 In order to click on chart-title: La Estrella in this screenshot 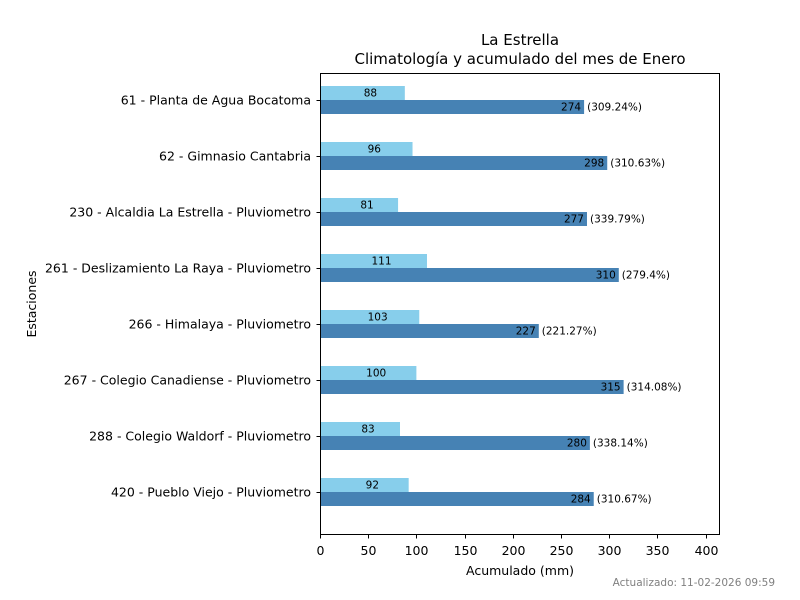, I will do `click(520, 40)`.